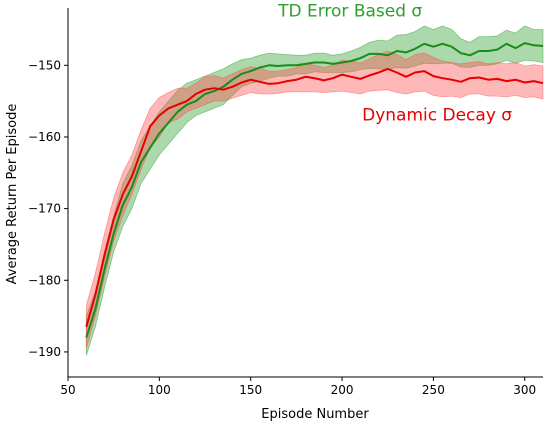 The width and height of the screenshot is (544, 422). Describe the element at coordinates (44, 280) in the screenshot. I see `y-tick-label: −180` at that location.